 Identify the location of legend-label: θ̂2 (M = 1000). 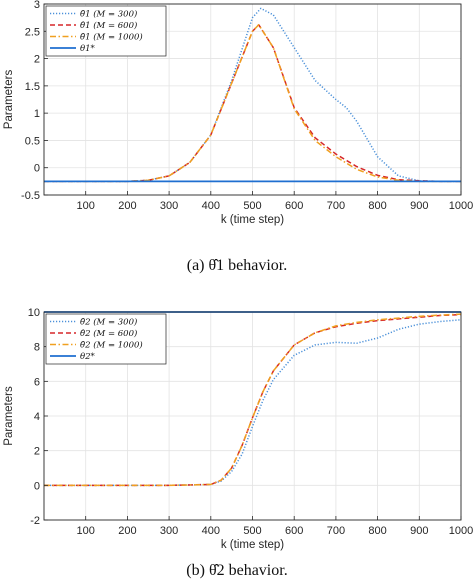
(111, 345).